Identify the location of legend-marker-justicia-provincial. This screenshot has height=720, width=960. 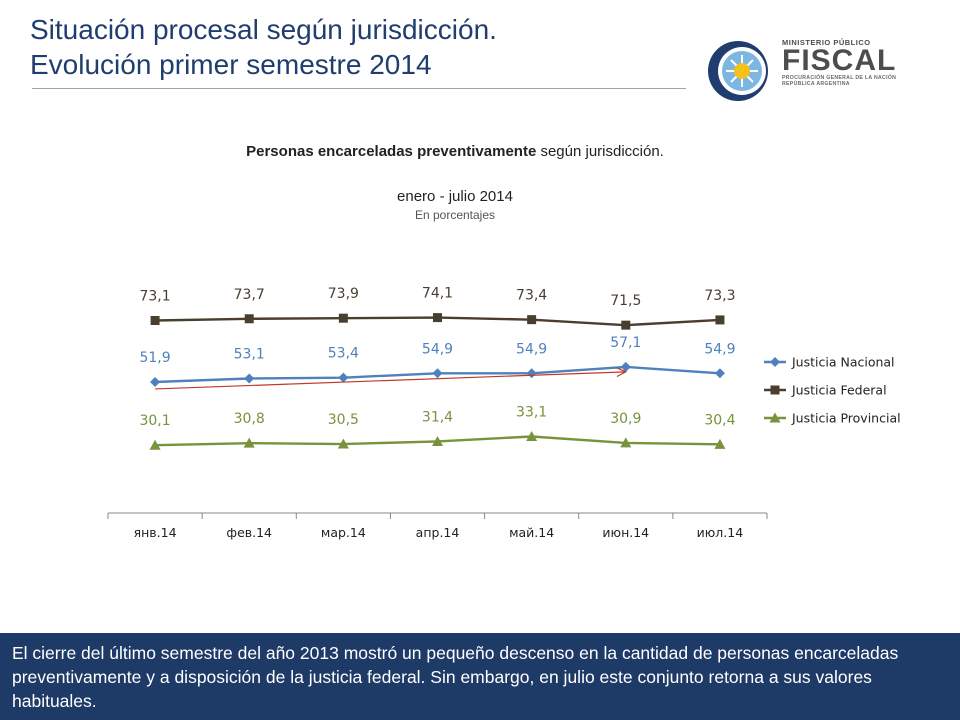
(775, 417).